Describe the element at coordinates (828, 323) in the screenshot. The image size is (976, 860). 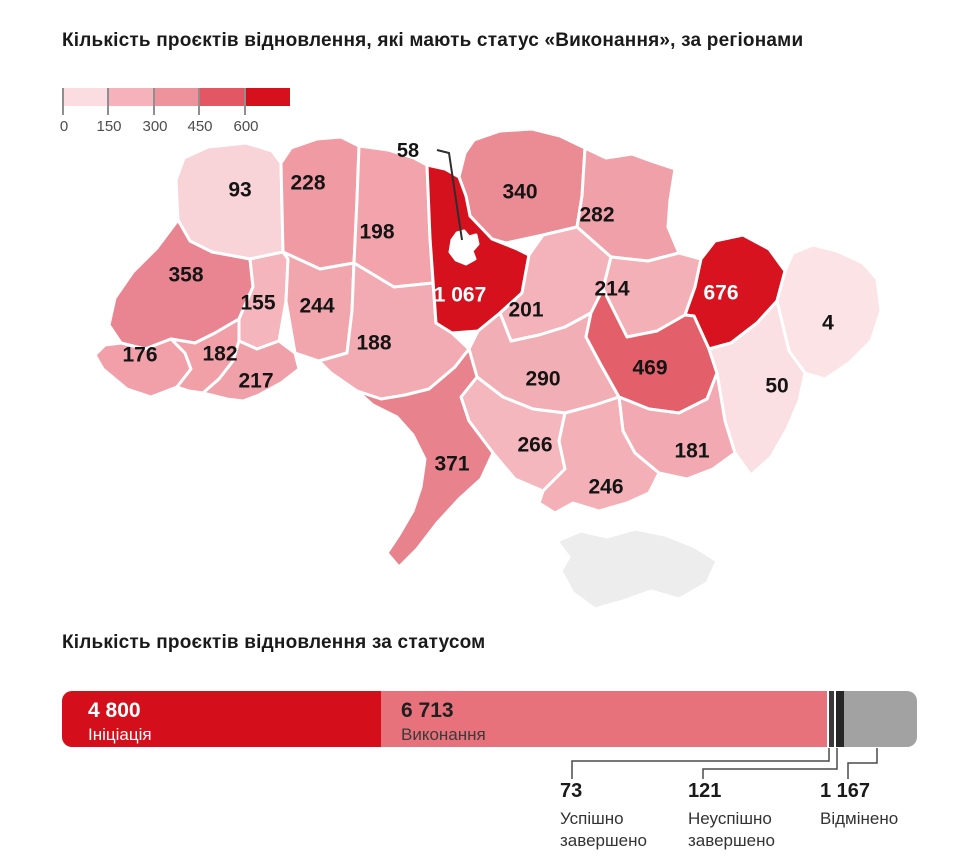
I see `value-luhansk: 4` at that location.